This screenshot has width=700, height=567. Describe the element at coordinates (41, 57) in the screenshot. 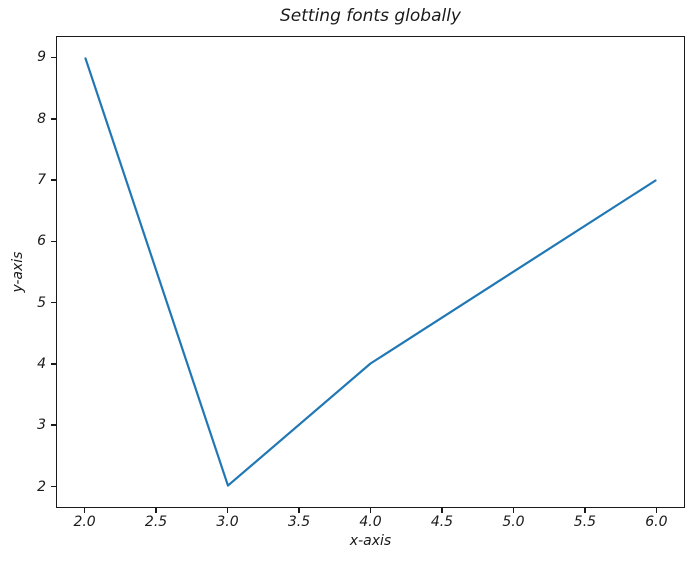

I see `y-tick-label: 9` at that location.